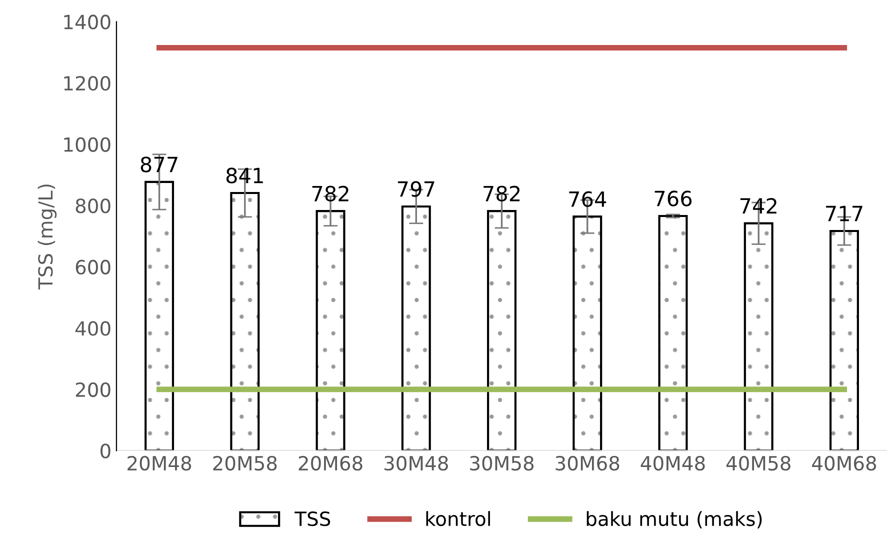 The width and height of the screenshot is (896, 543). I want to click on y-tick-label: 400, so click(92, 328).